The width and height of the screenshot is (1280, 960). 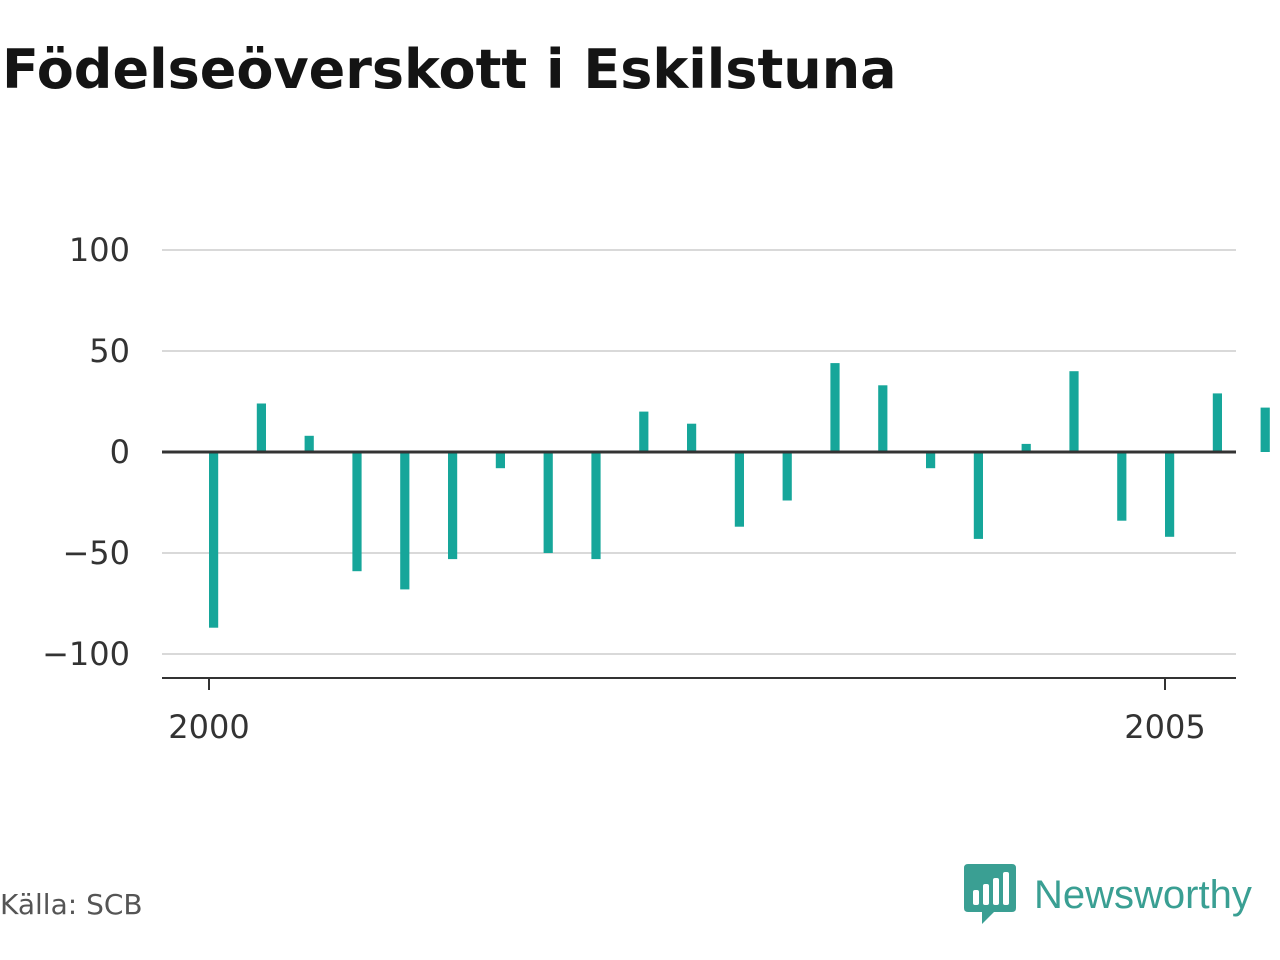 I want to click on x-tick-label: 2000, so click(x=208, y=727).